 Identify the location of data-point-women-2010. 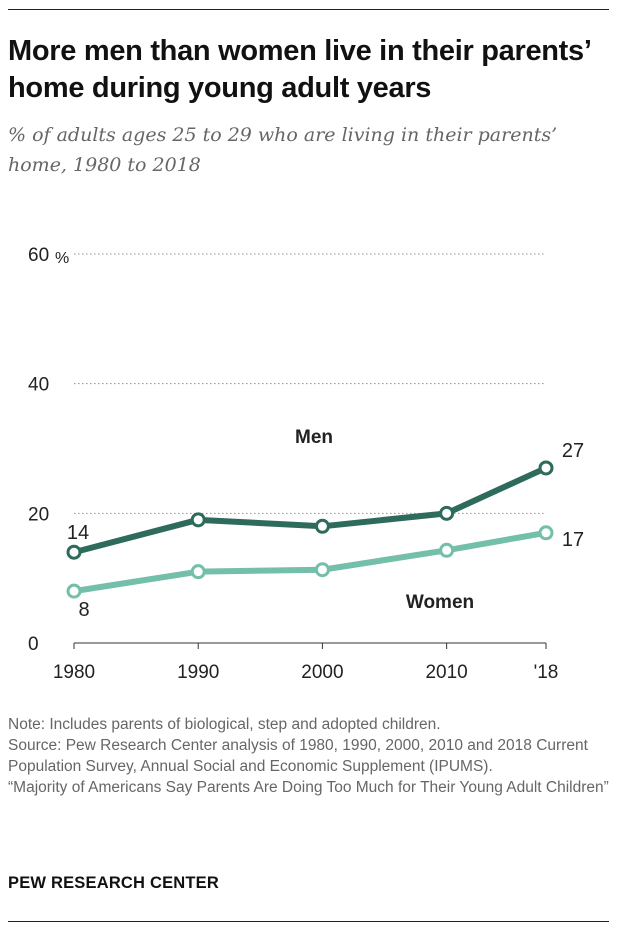
(447, 550).